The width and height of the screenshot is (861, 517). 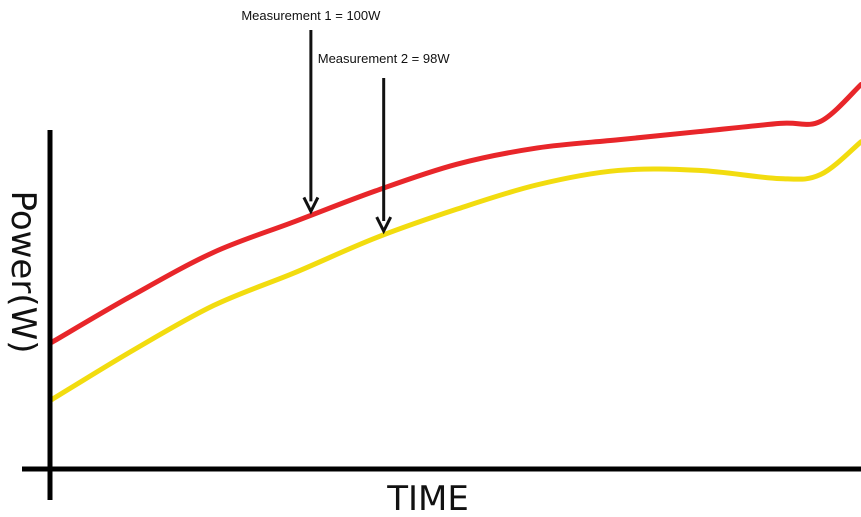 What do you see at coordinates (427, 498) in the screenshot?
I see `x-axis-label: TIME` at bounding box center [427, 498].